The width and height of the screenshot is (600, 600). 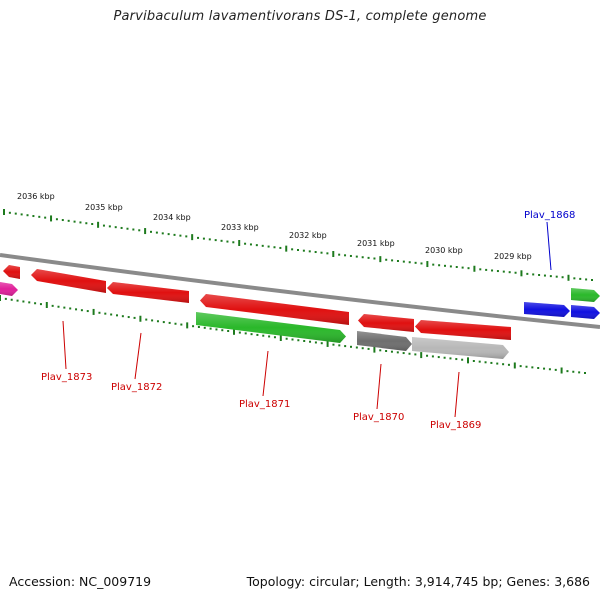 I want to click on gene-arrow-plav-1868-shade, so click(x=547, y=309).